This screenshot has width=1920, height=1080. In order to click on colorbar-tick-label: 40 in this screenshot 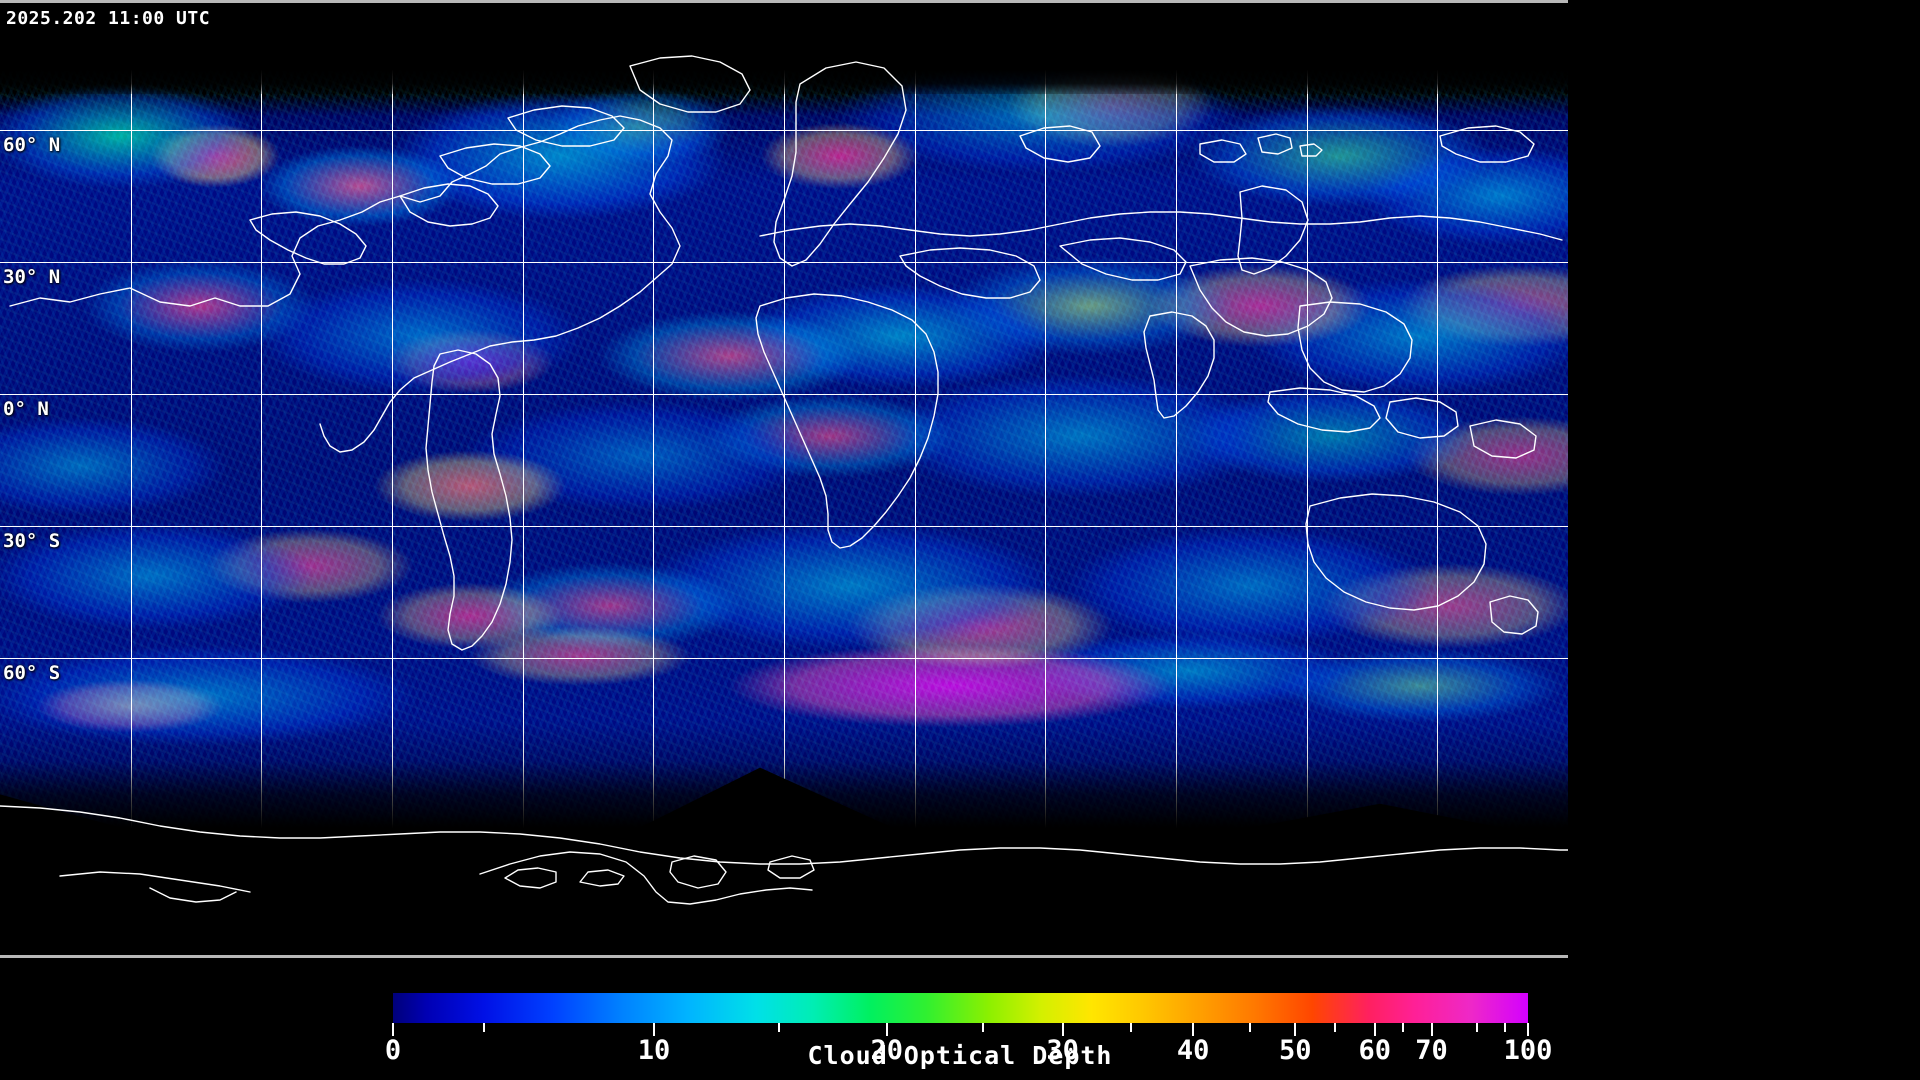, I will do `click(1193, 1050)`.